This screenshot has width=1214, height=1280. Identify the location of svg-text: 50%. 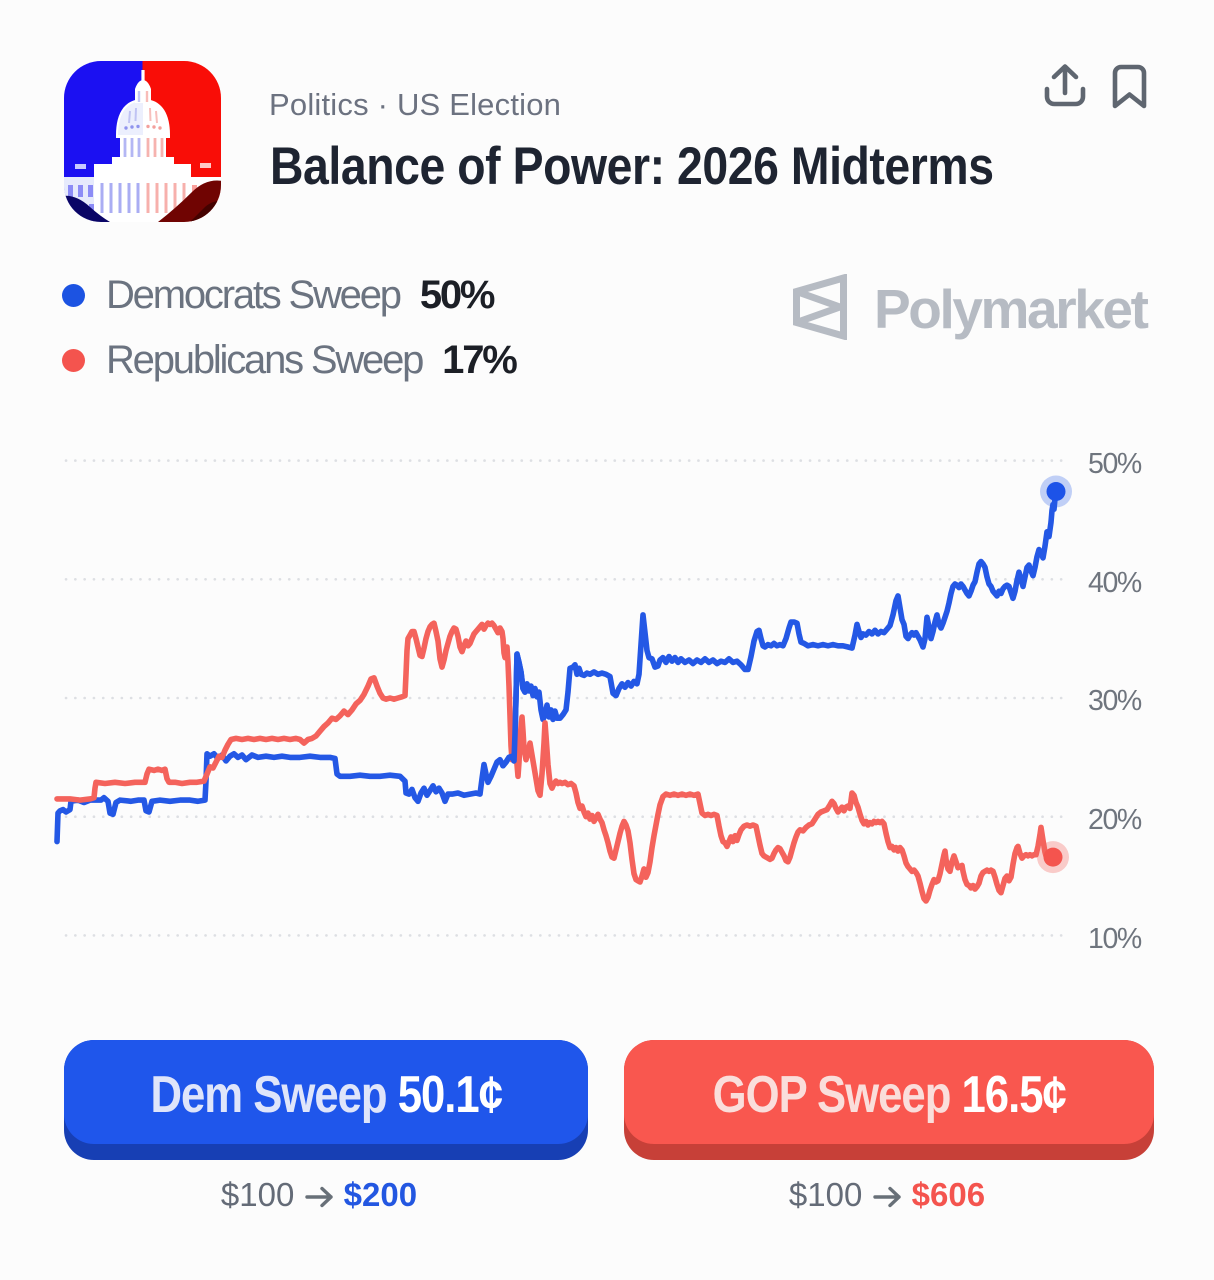
(1115, 464).